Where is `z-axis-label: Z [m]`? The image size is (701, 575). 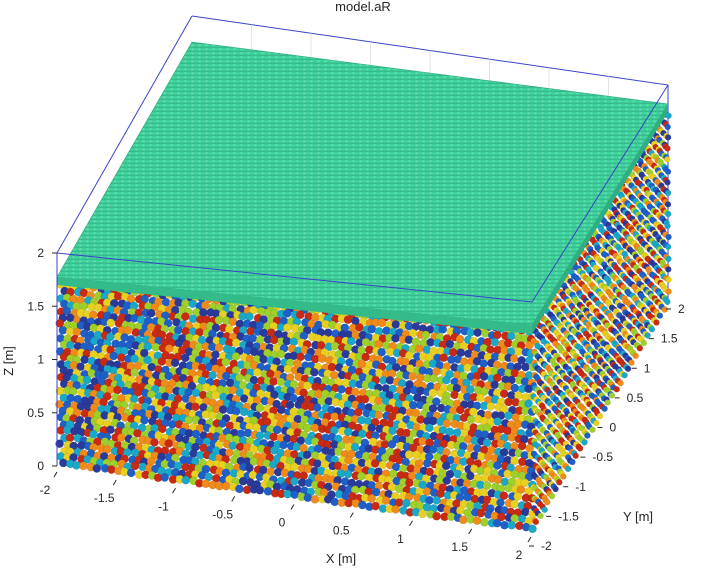
z-axis-label: Z [m] is located at coordinates (8, 361).